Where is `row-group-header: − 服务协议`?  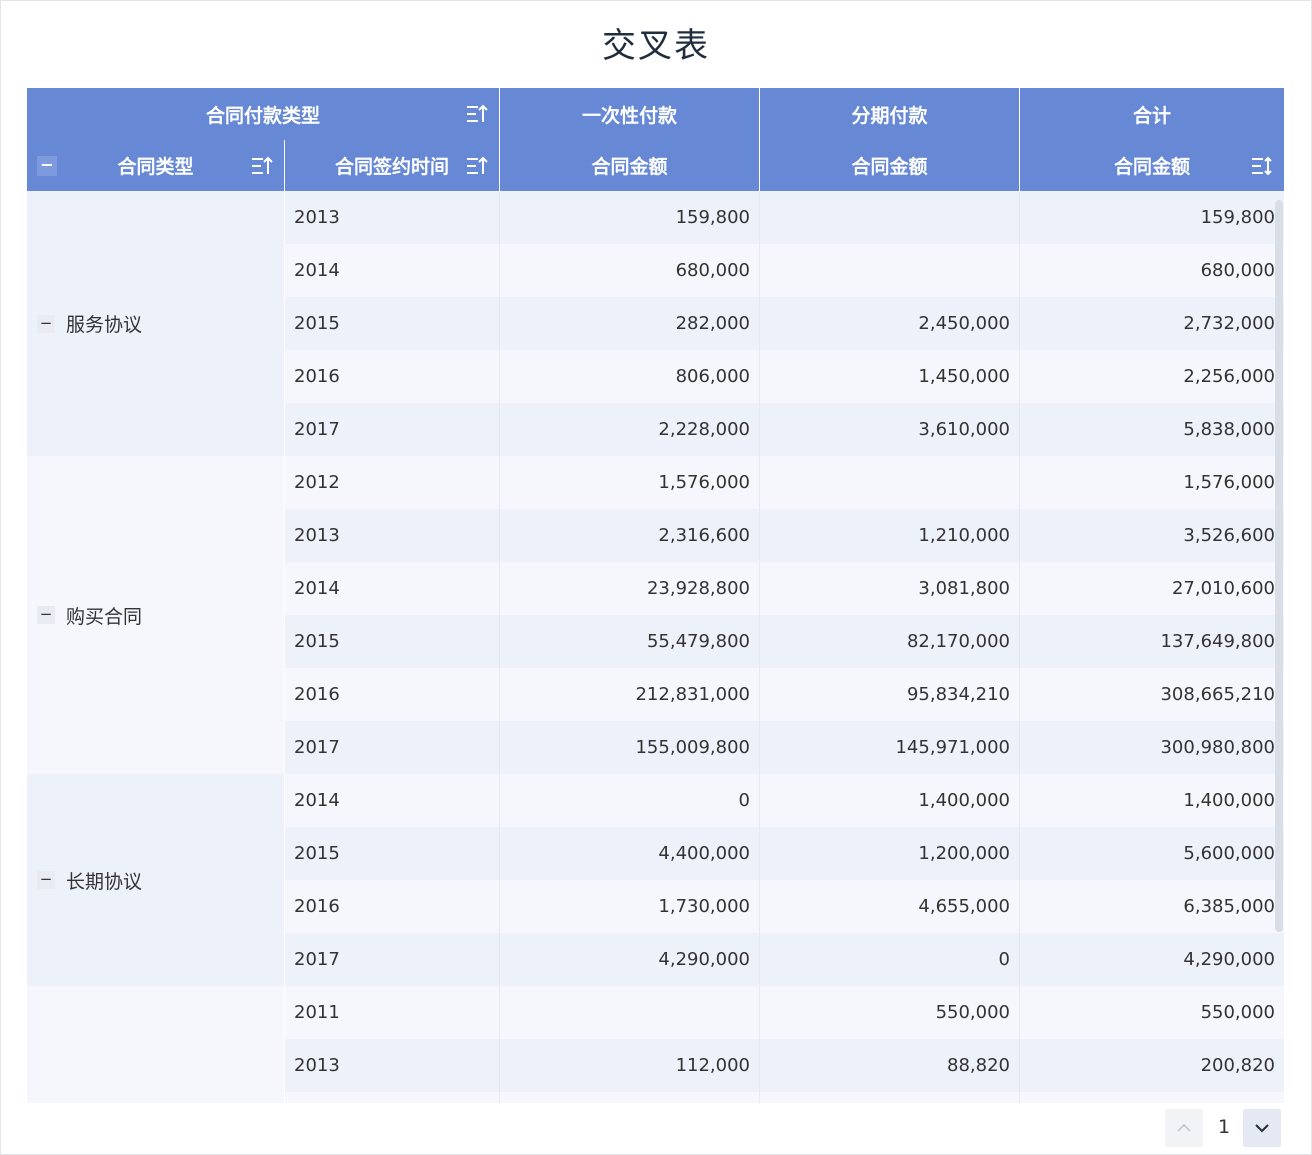
row-group-header: − 服务协议 is located at coordinates (155, 323).